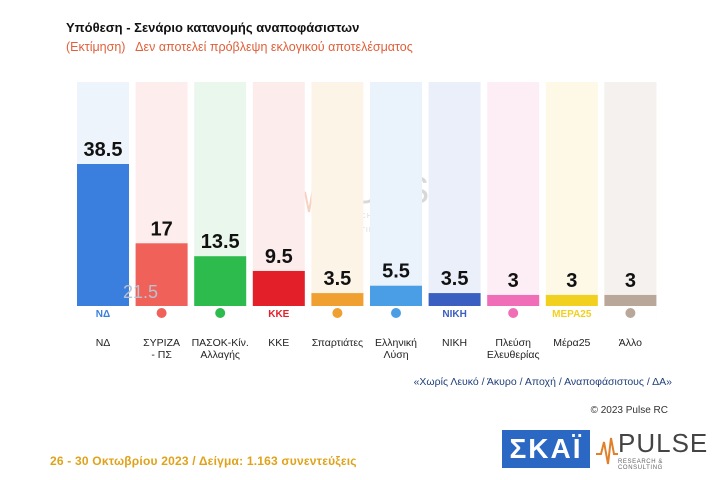 This screenshot has width=720, height=480. What do you see at coordinates (454, 201) in the screenshot?
I see `bar-7-background` at bounding box center [454, 201].